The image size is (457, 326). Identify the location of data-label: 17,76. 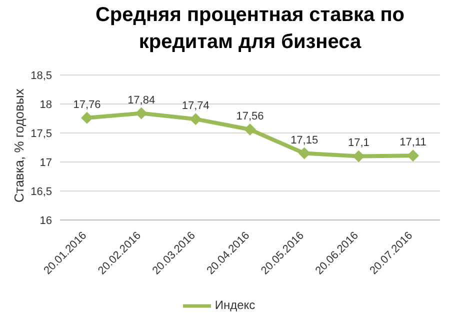
(87, 104).